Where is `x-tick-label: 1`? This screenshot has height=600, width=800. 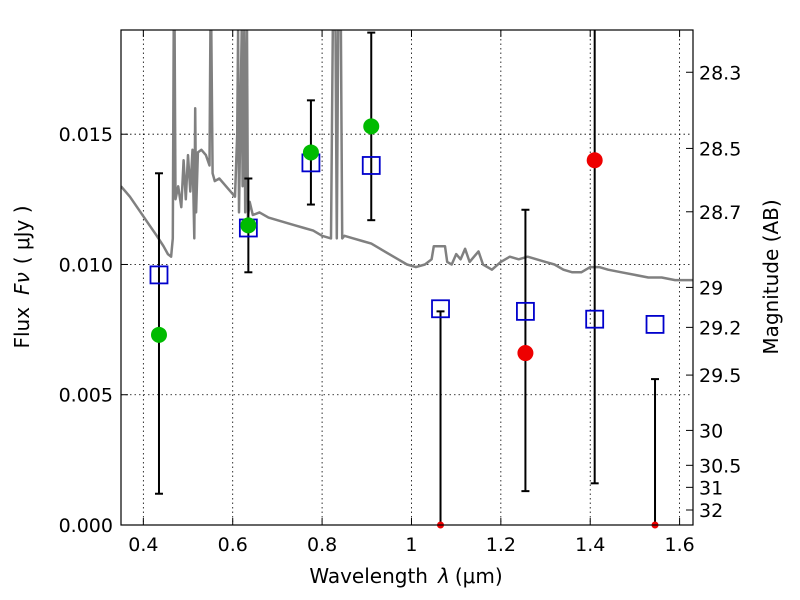
x-tick-label: 1 is located at coordinates (411, 545).